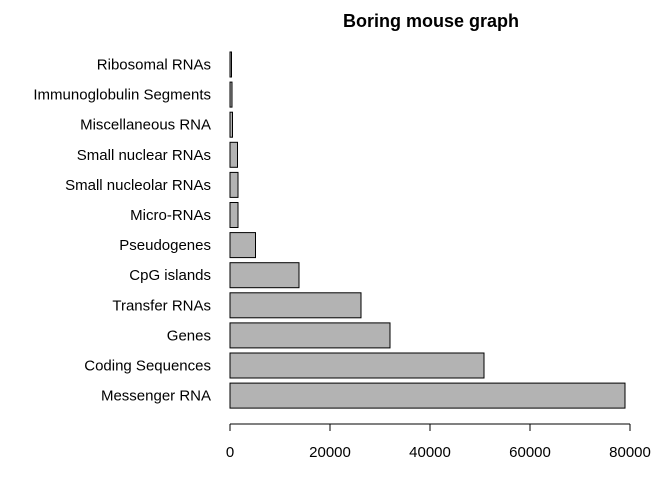 This screenshot has height=480, width=672. What do you see at coordinates (427, 395) in the screenshot?
I see `bar-messenger-rna` at bounding box center [427, 395].